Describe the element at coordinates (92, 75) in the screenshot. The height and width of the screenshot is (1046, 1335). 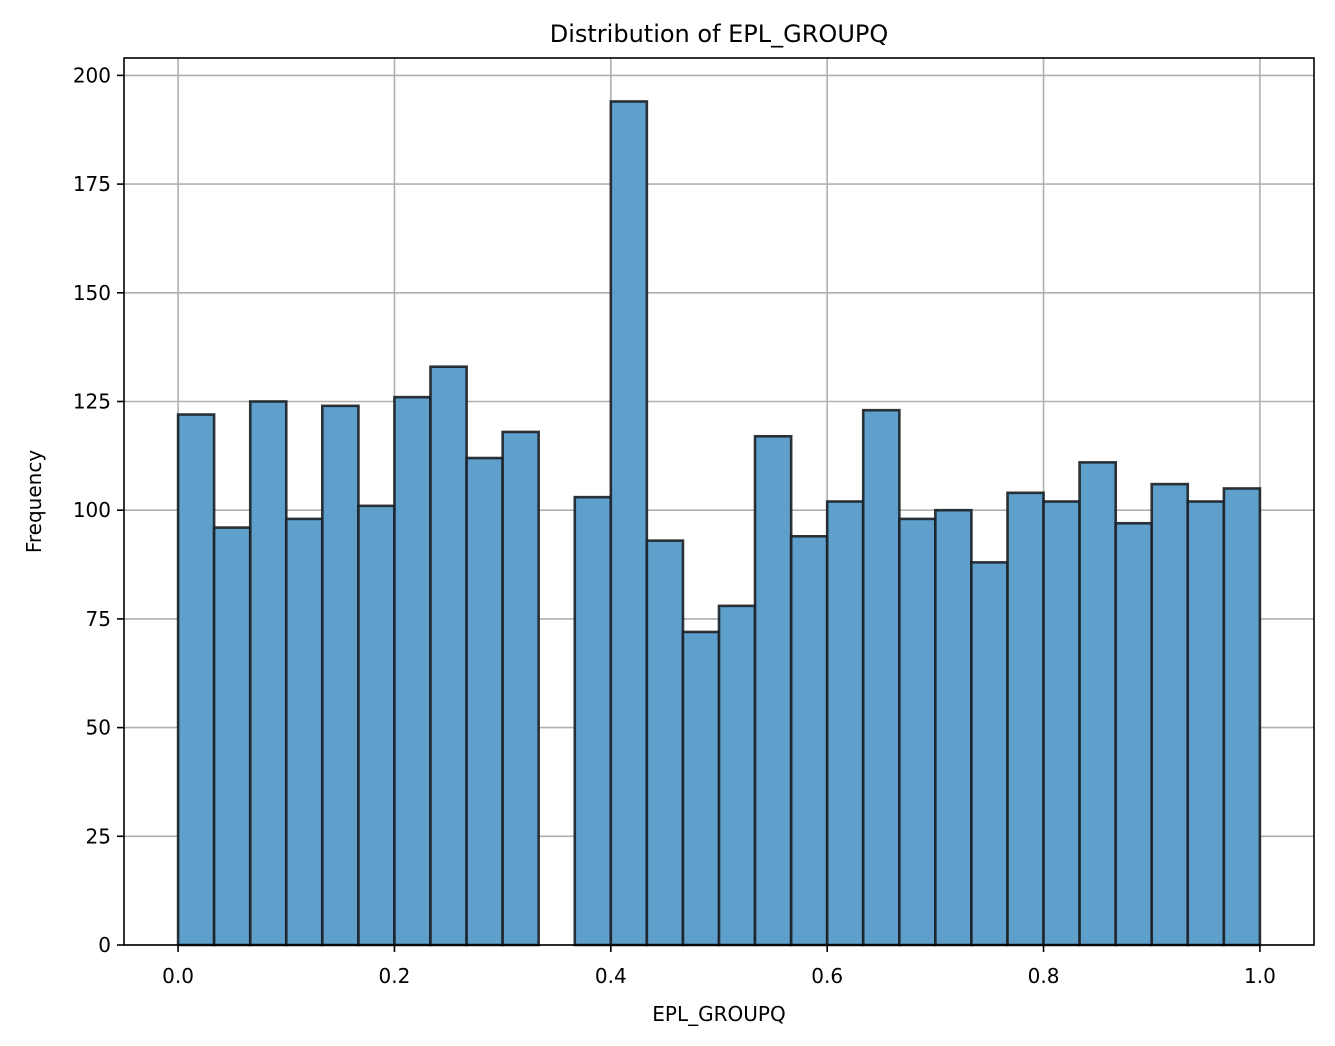
I see `y-tick-label: 200` at that location.